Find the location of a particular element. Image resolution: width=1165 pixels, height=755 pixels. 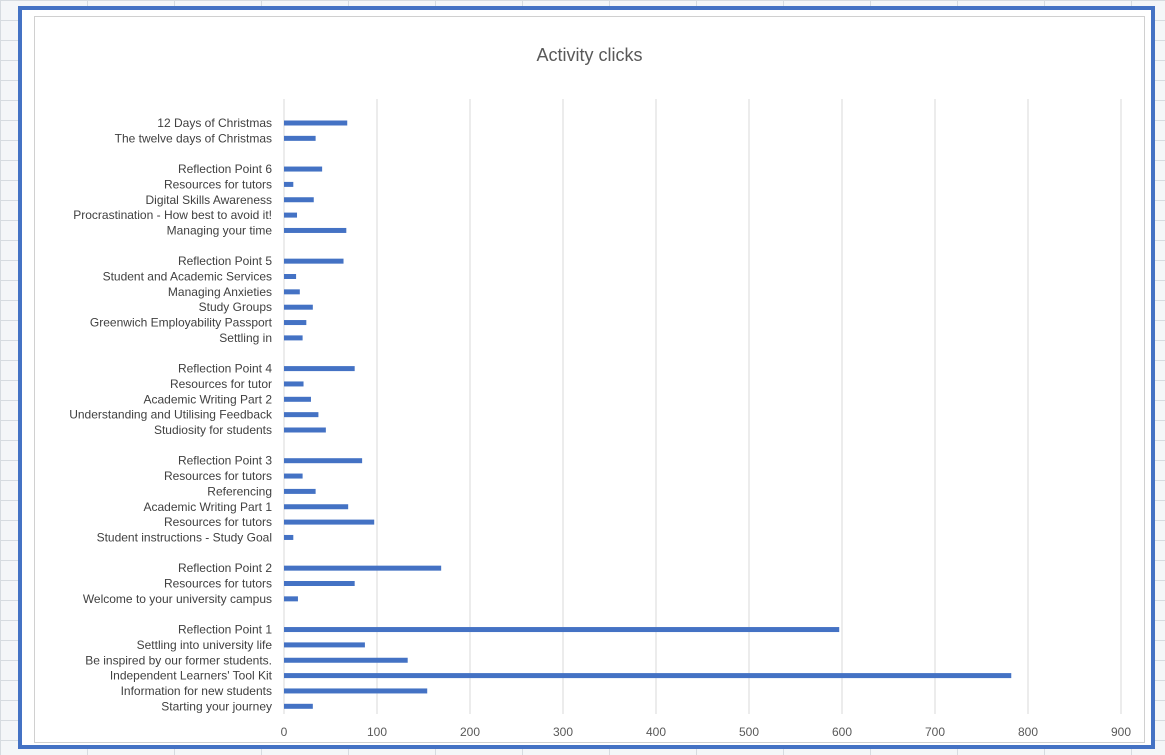

category-label: Independent Learners' Tool Kit is located at coordinates (191, 676).